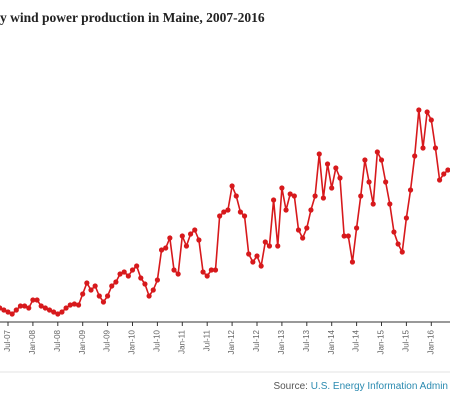 The height and width of the screenshot is (400, 450). Describe the element at coordinates (231, 341) in the screenshot. I see `x-tick-label: Jan-12` at that location.